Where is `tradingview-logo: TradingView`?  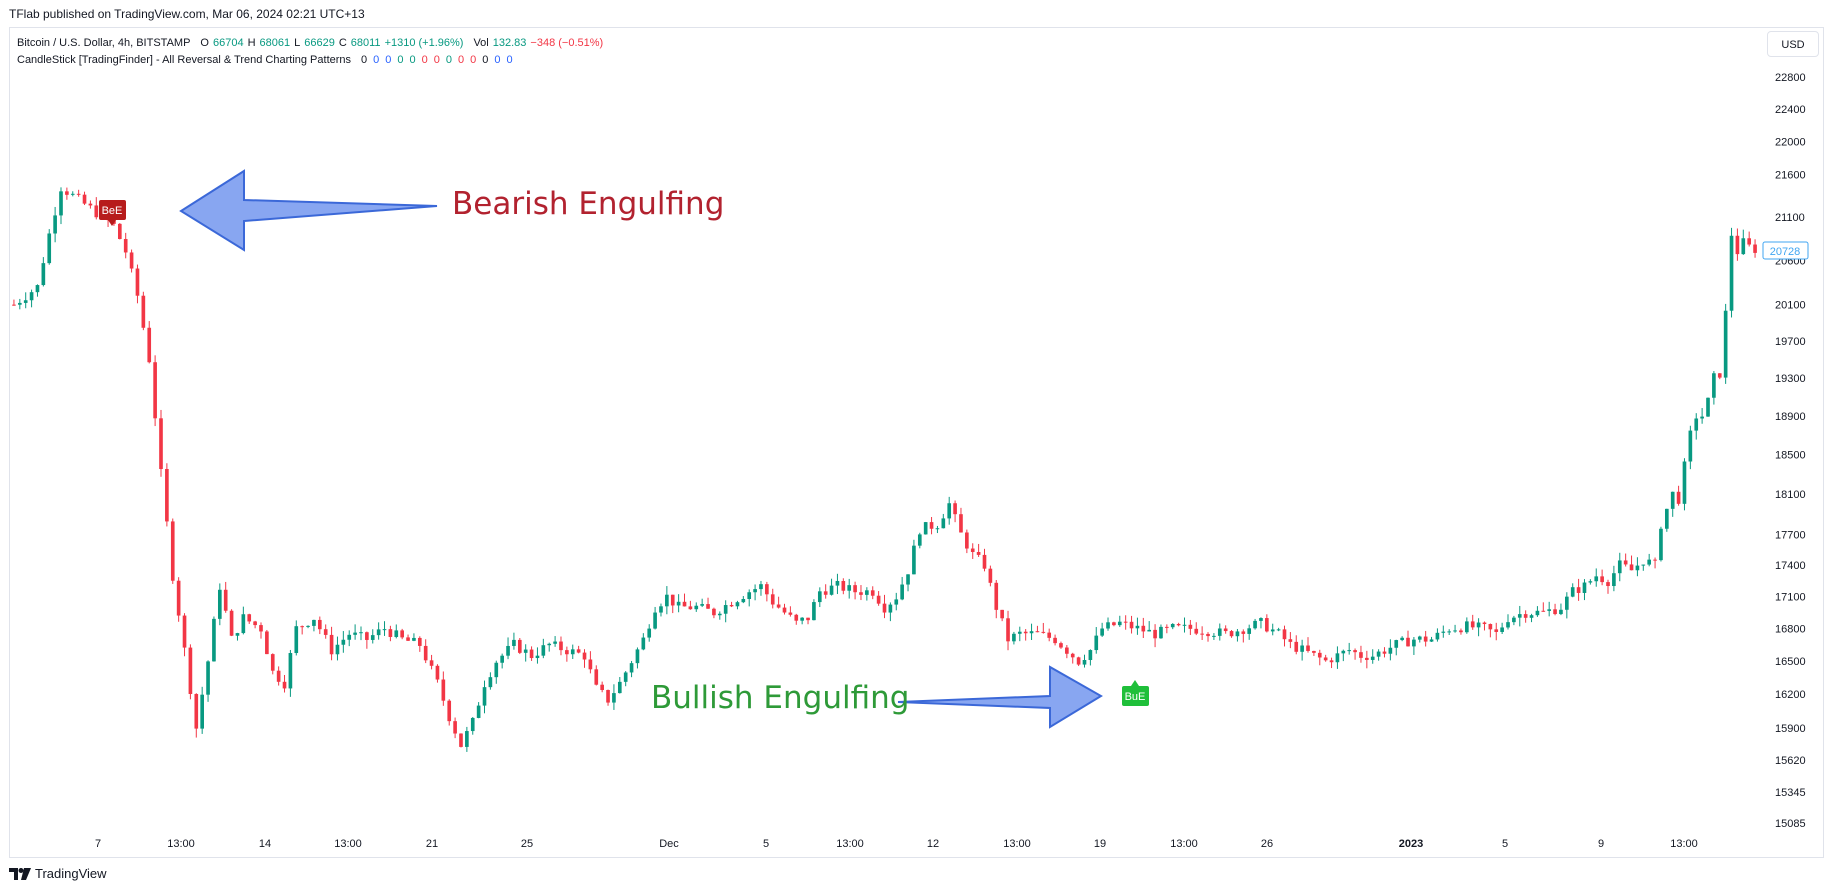 tradingview-logo: TradingView is located at coordinates (58, 873).